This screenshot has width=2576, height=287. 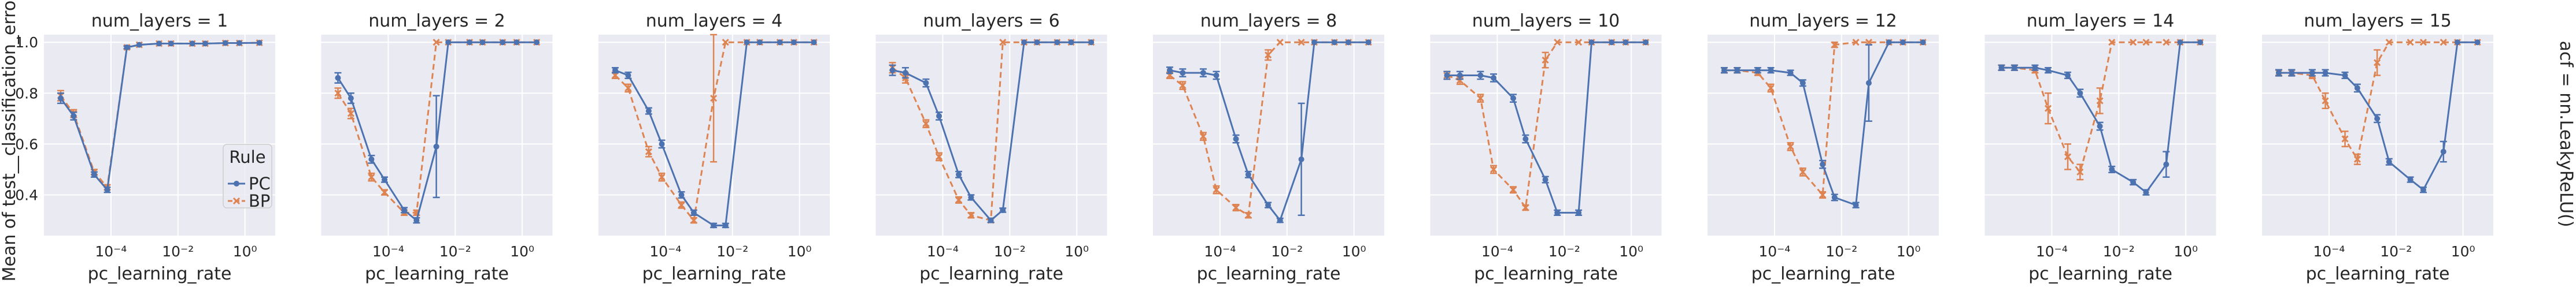 I want to click on legend-label-bp: BP, so click(x=259, y=201).